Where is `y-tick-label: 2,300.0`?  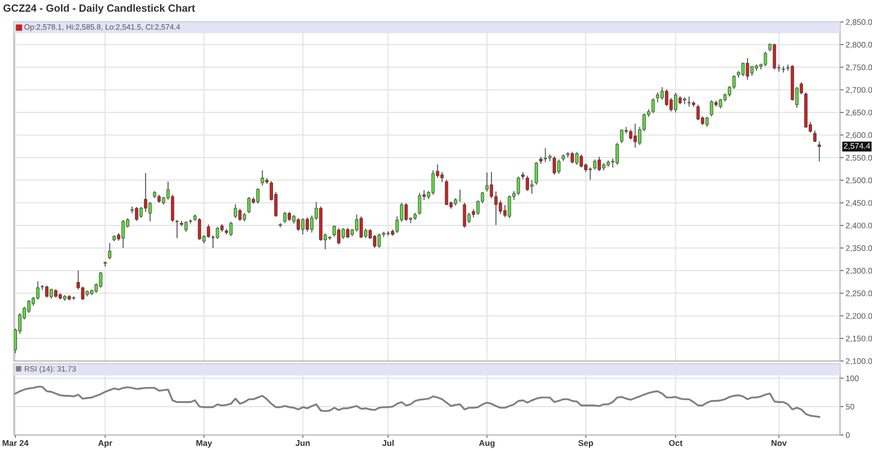
y-tick-label: 2,300.0 is located at coordinates (859, 271).